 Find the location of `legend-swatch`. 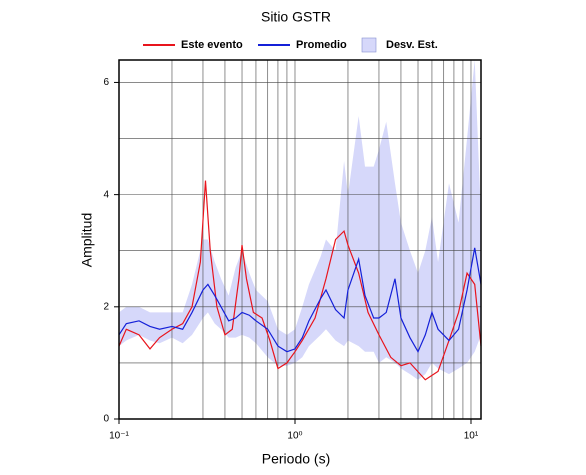

legend-swatch is located at coordinates (369, 45).